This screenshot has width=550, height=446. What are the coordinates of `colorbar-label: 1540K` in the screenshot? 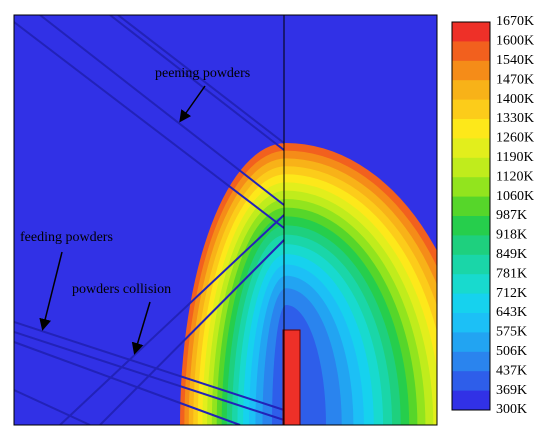 It's located at (515, 60).